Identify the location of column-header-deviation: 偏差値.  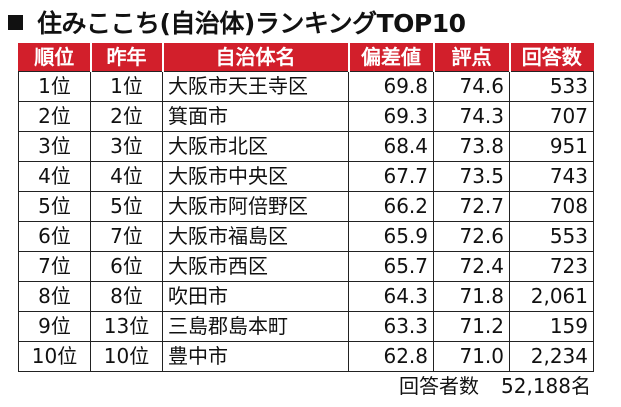
(391, 57).